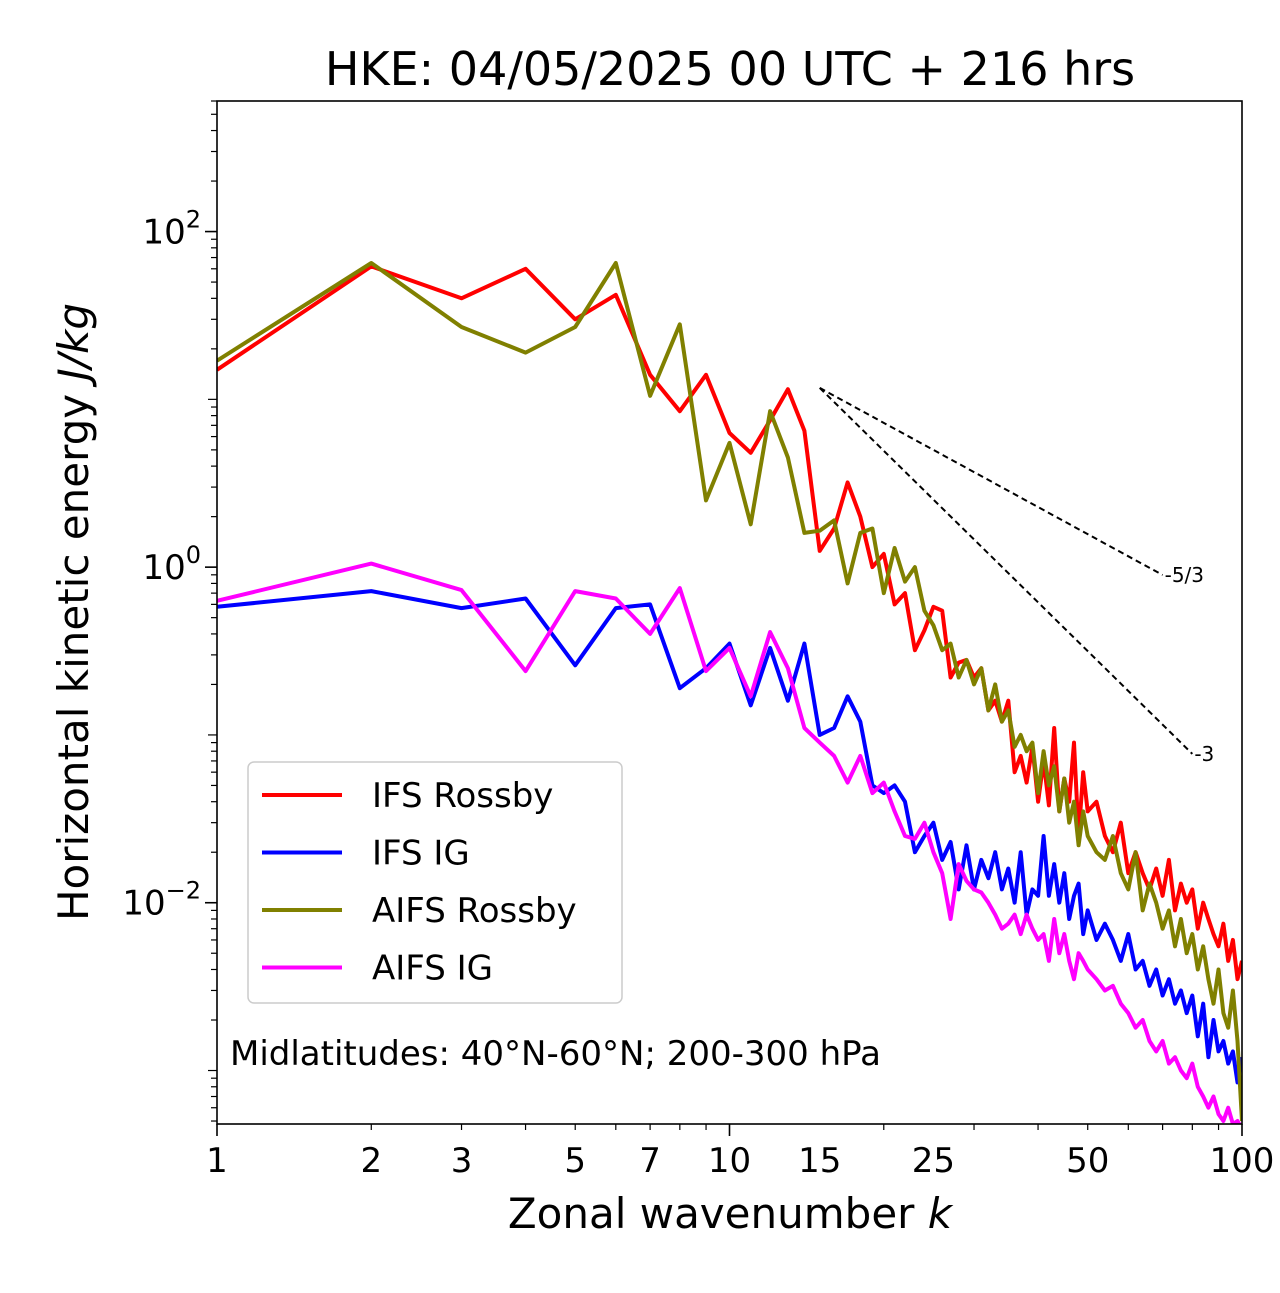 This screenshot has width=1280, height=1293. I want to click on x-tick-label: 100, so click(1242, 1161).